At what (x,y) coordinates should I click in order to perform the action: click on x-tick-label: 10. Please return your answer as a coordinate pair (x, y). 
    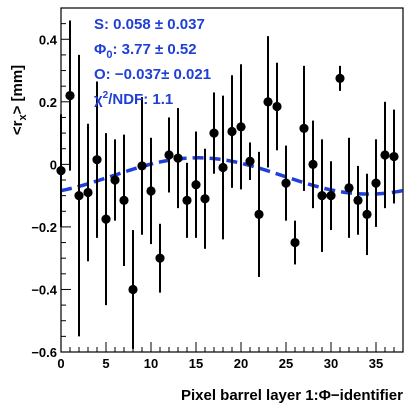
    Looking at the image, I should click on (151, 363).